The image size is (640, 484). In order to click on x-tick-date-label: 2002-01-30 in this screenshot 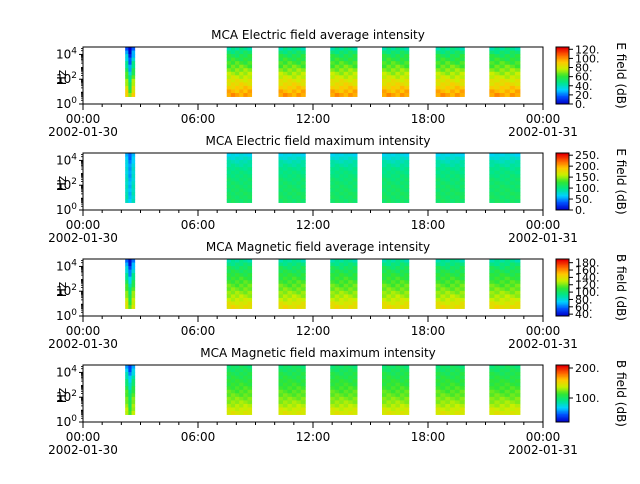, I will do `click(83, 344)`.